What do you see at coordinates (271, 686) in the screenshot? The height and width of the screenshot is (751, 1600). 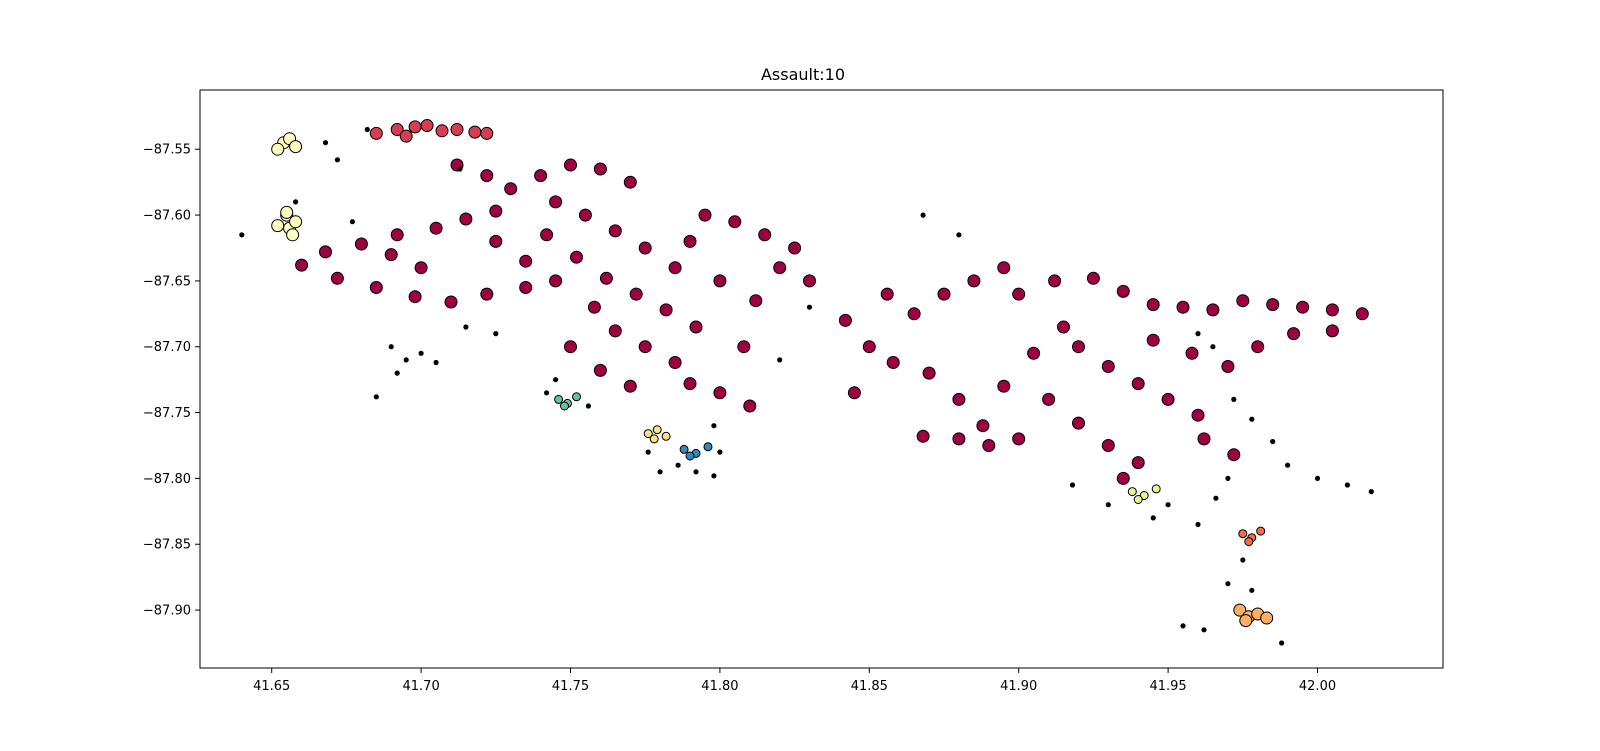 I see `x-tick-label-0: 41.65` at bounding box center [271, 686].